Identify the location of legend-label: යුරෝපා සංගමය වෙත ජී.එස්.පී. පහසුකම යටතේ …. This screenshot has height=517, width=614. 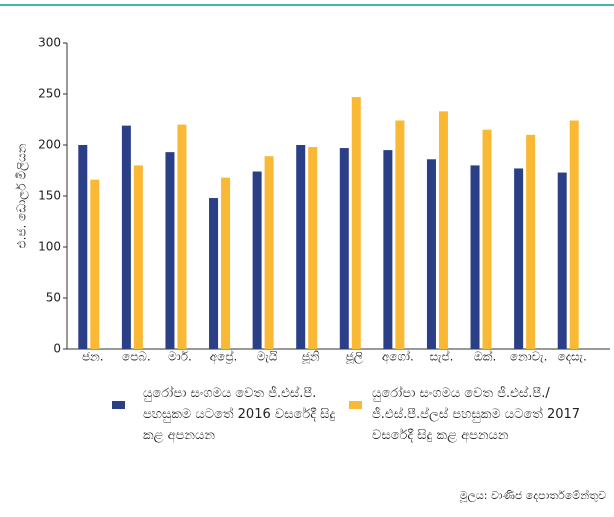
(239, 414).